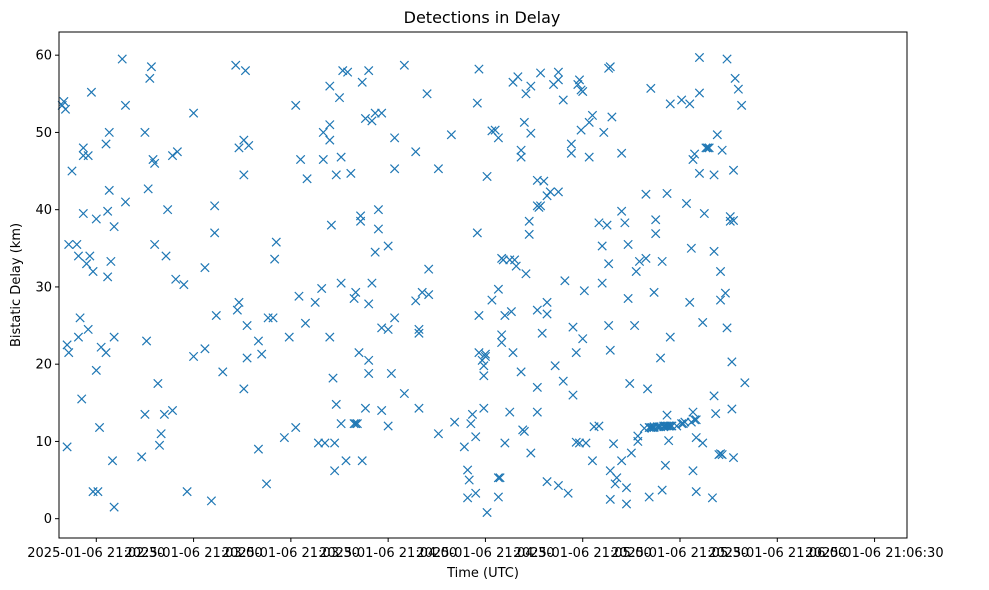 Image resolution: width=989 pixels, height=590 pixels. Describe the element at coordinates (583, 553) in the screenshot. I see `x-tick-label: 2025-01-06 21:05:00` at that location.